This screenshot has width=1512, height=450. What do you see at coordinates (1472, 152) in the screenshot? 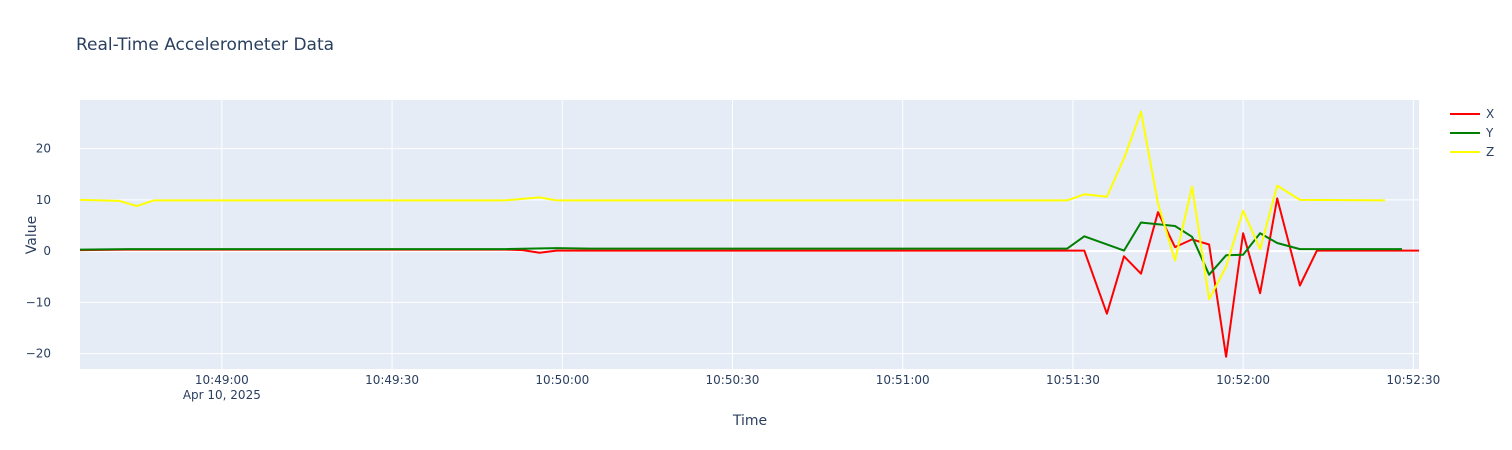
I see `legend-item-z: Z` at bounding box center [1472, 152].